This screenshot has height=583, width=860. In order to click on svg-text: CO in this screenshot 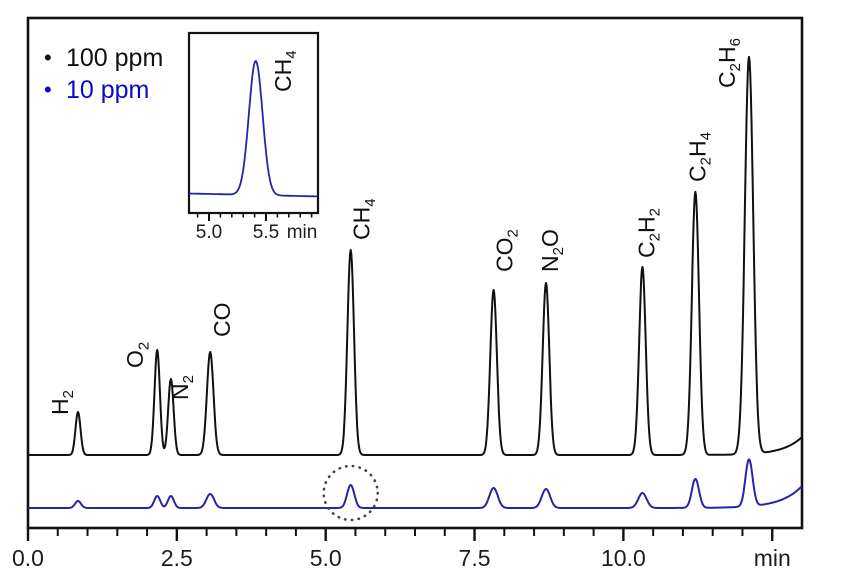, I will do `click(222, 320)`.